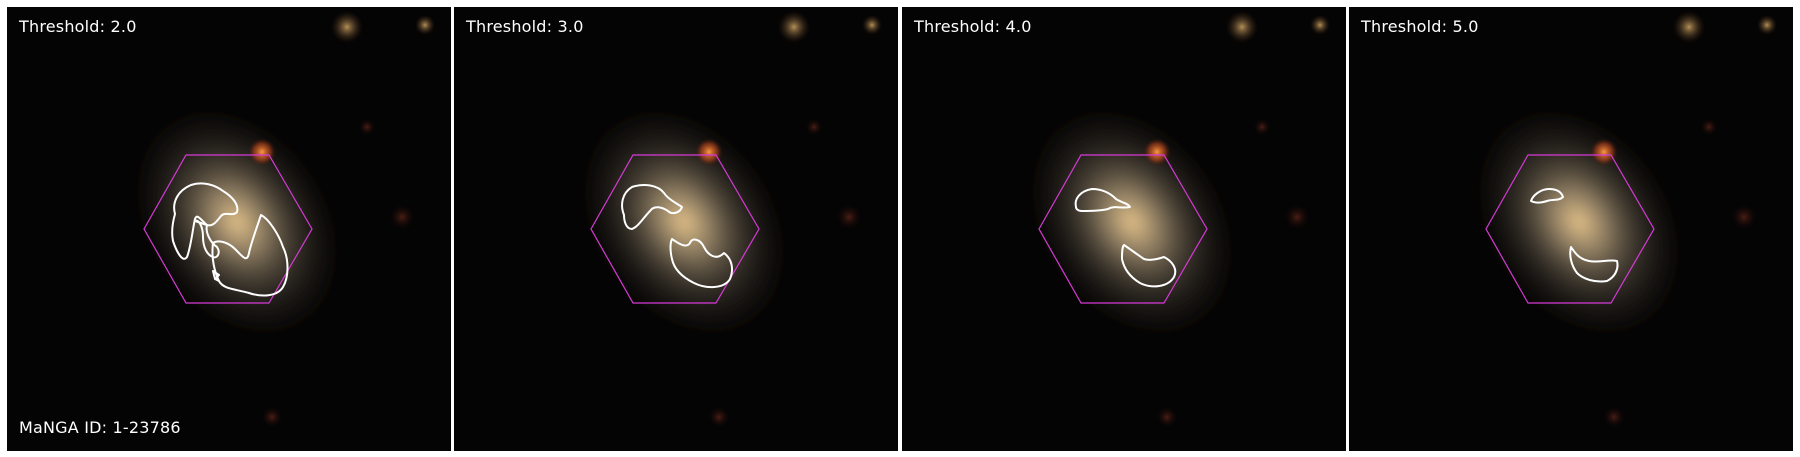 The width and height of the screenshot is (1800, 457). What do you see at coordinates (973, 26) in the screenshot?
I see `threshold-label: Threshold: 4.0` at bounding box center [973, 26].